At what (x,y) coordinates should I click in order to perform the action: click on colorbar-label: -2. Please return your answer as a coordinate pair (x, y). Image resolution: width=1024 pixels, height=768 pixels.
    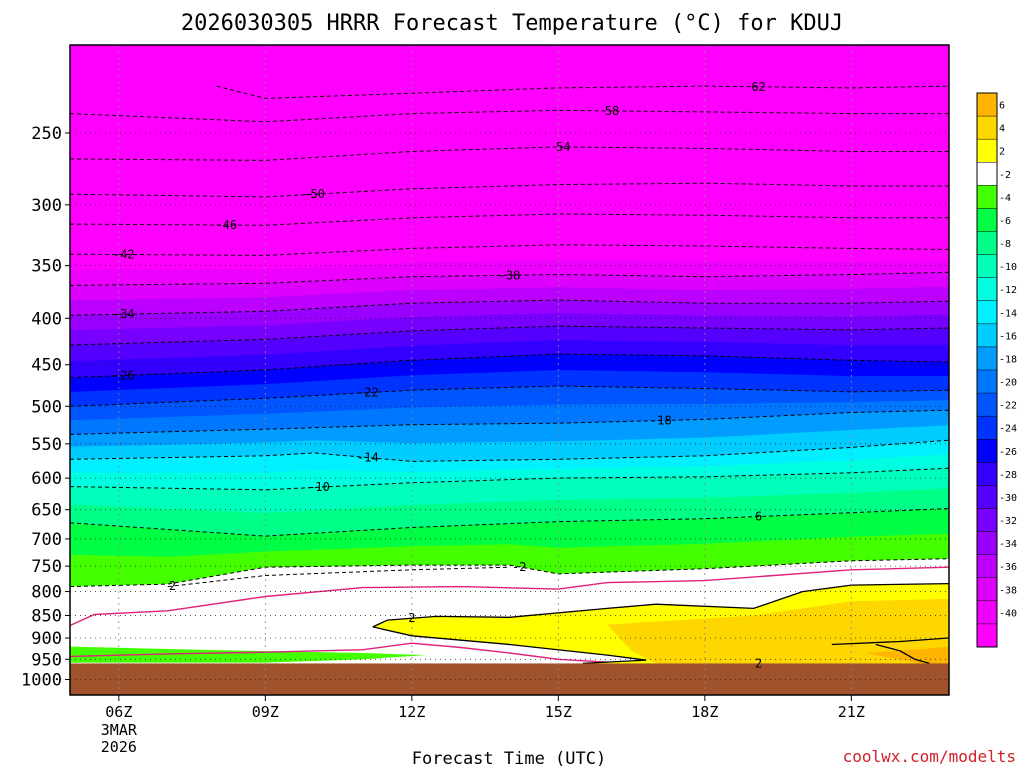
    Looking at the image, I should click on (1005, 175).